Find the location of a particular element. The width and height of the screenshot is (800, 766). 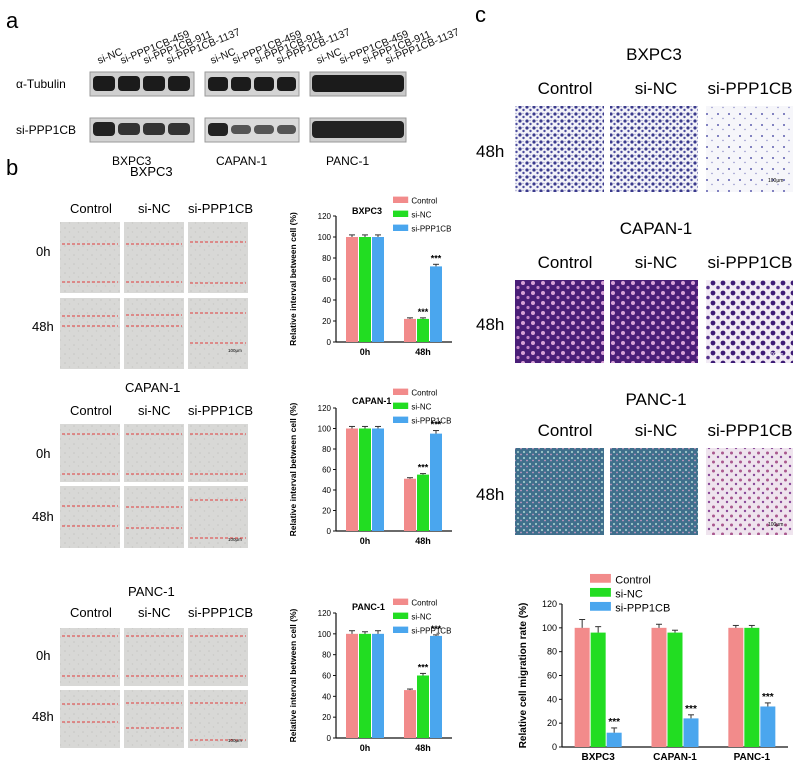

y-tick-label: 120 is located at coordinates (325, 613).